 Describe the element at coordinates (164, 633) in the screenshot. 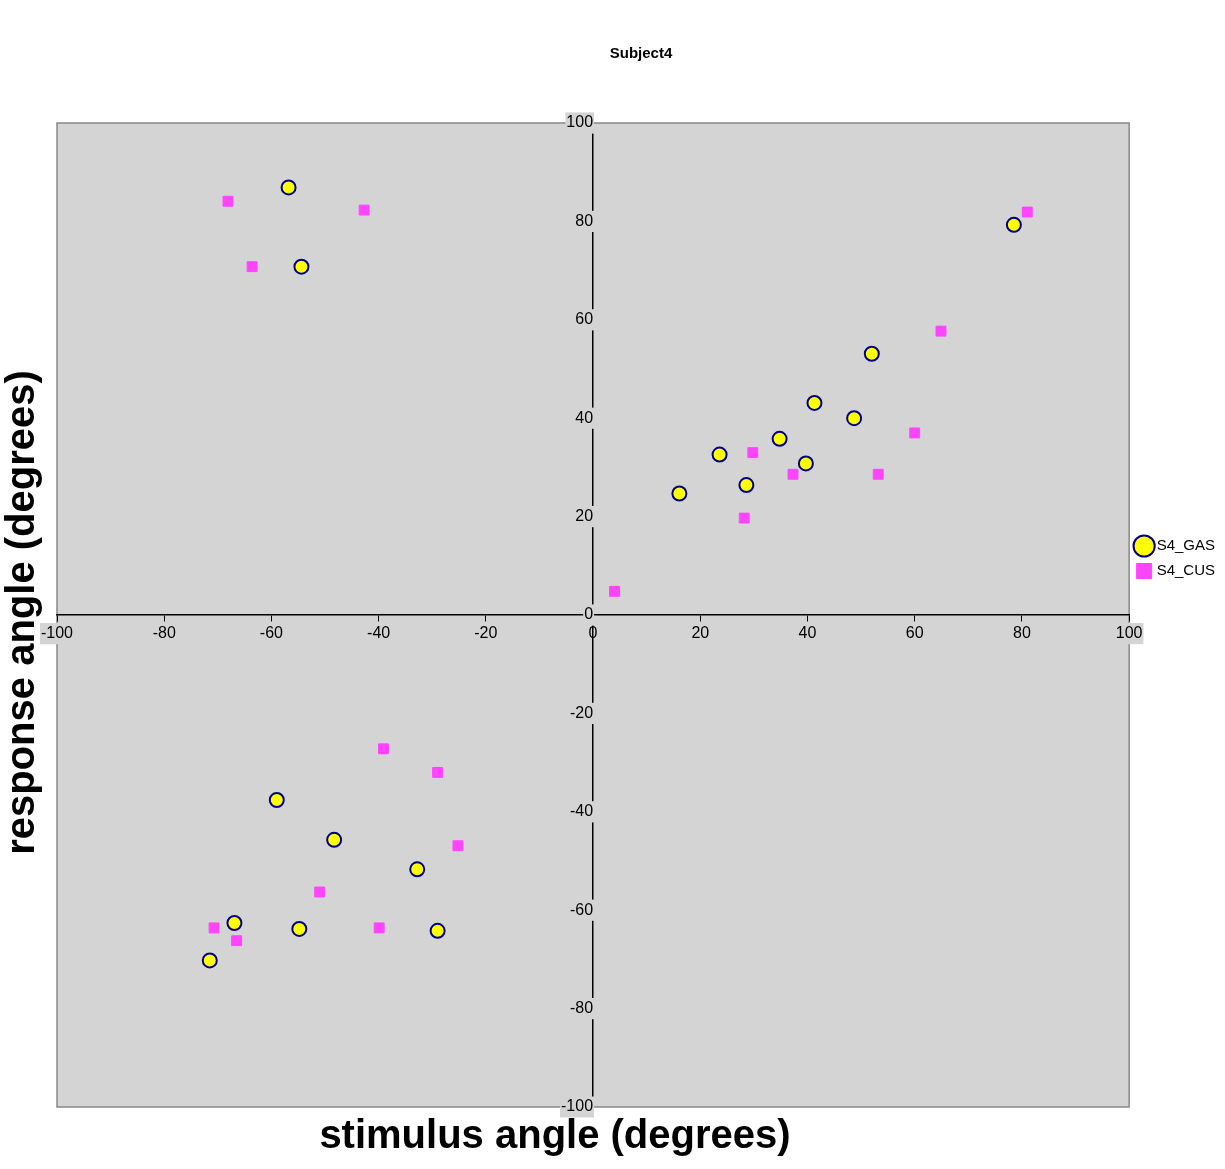

I see `x-tick-label: -80` at that location.